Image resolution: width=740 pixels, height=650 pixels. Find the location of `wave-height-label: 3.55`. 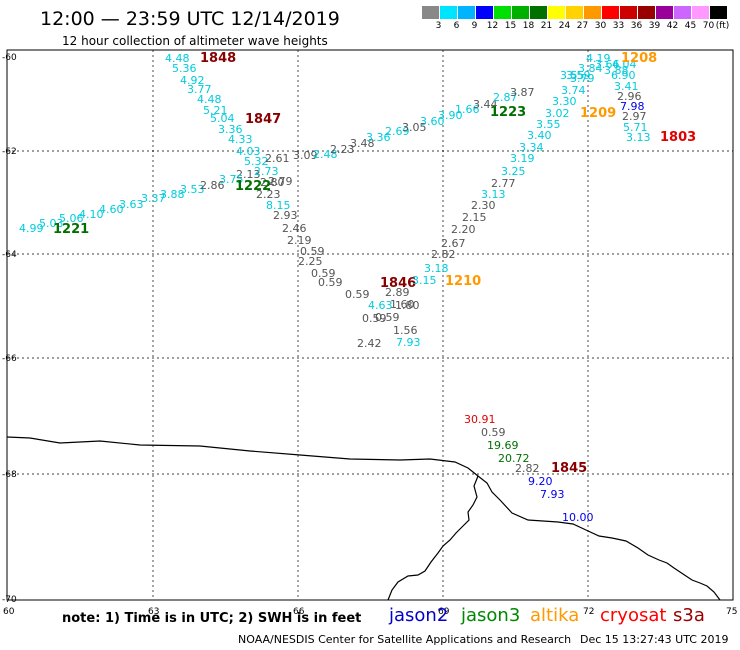

wave-height-label: 3.55 is located at coordinates (572, 75).